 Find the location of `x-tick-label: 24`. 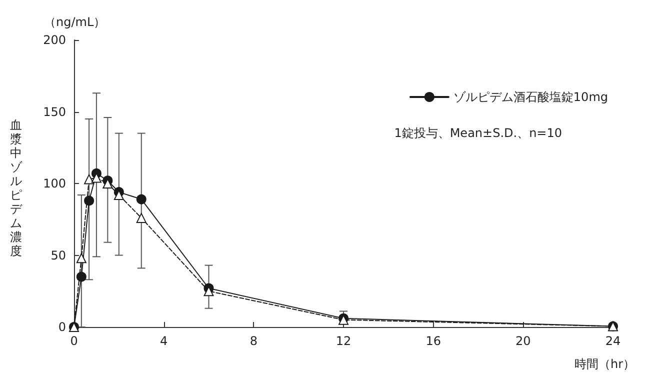

x-tick-label: 24 is located at coordinates (613, 341).